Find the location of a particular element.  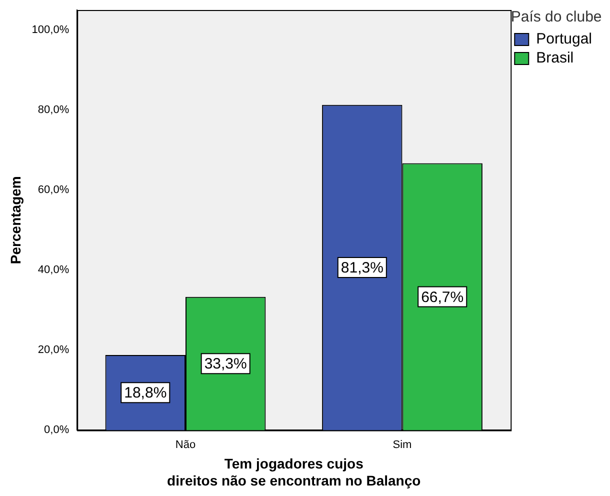

data-label: 18,8% is located at coordinates (145, 393).